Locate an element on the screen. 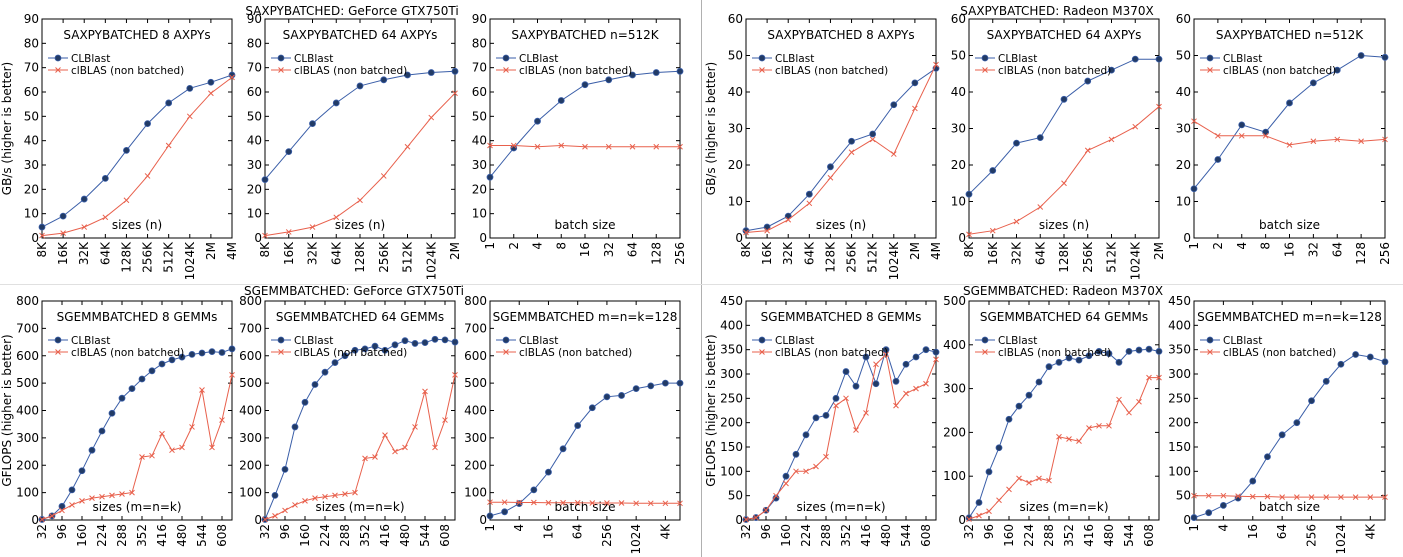 The width and height of the screenshot is (1403, 557). x-tick-label: 96 is located at coordinates (989, 531).